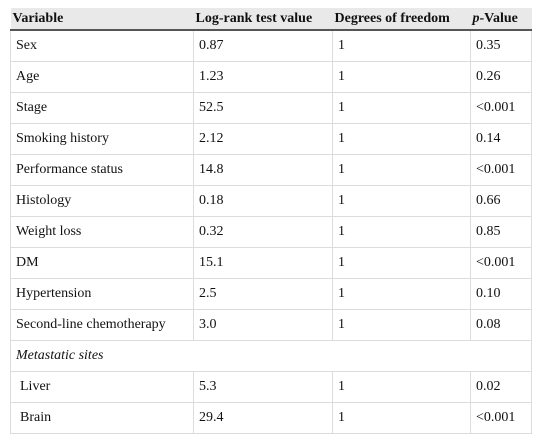  I want to click on section-cell: Metastatic sites, so click(271, 356).